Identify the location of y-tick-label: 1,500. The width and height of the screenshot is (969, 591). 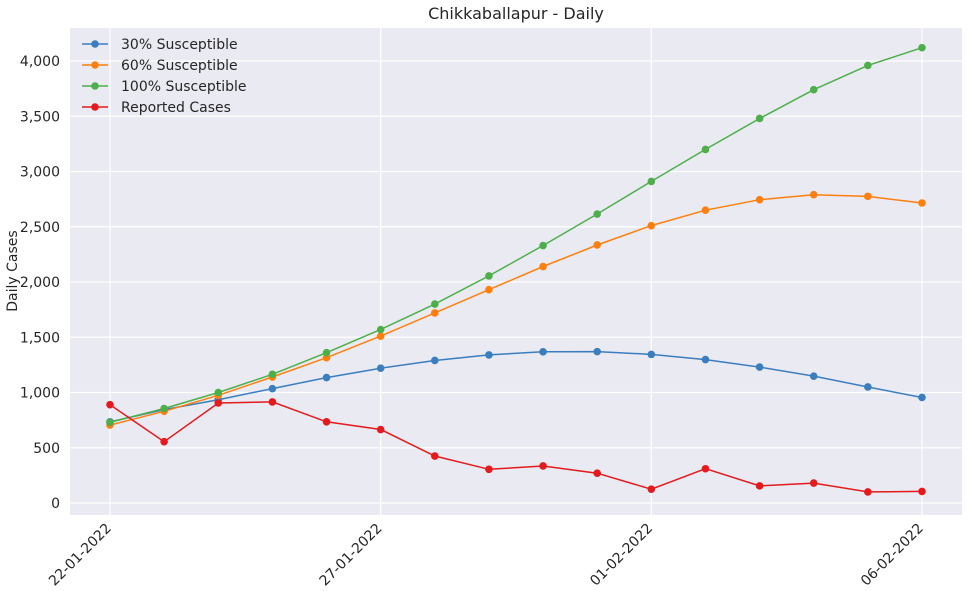
(40, 338).